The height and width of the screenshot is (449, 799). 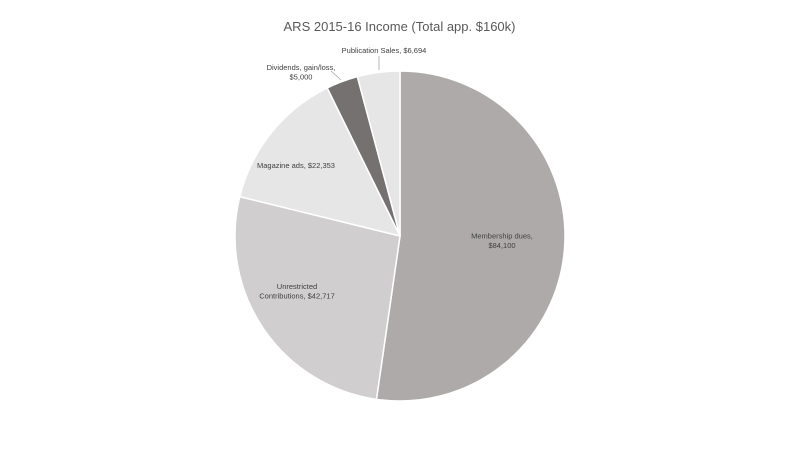 What do you see at coordinates (378, 153) in the screenshot?
I see `pie-slice-publication-sales` at bounding box center [378, 153].